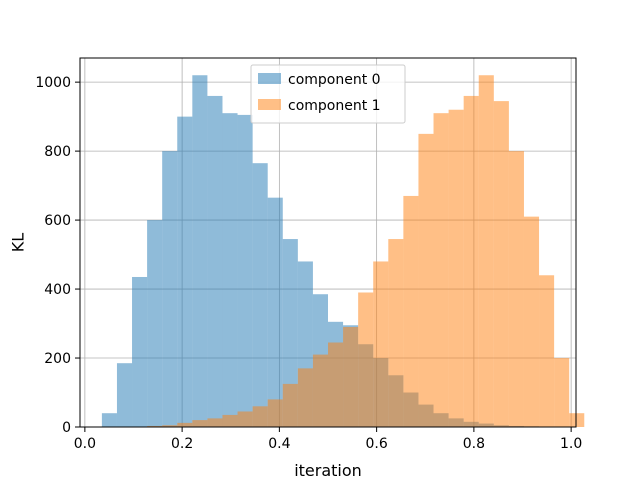 The image size is (640, 480). What do you see at coordinates (66, 428) in the screenshot?
I see `y-tick-label: 0` at bounding box center [66, 428].